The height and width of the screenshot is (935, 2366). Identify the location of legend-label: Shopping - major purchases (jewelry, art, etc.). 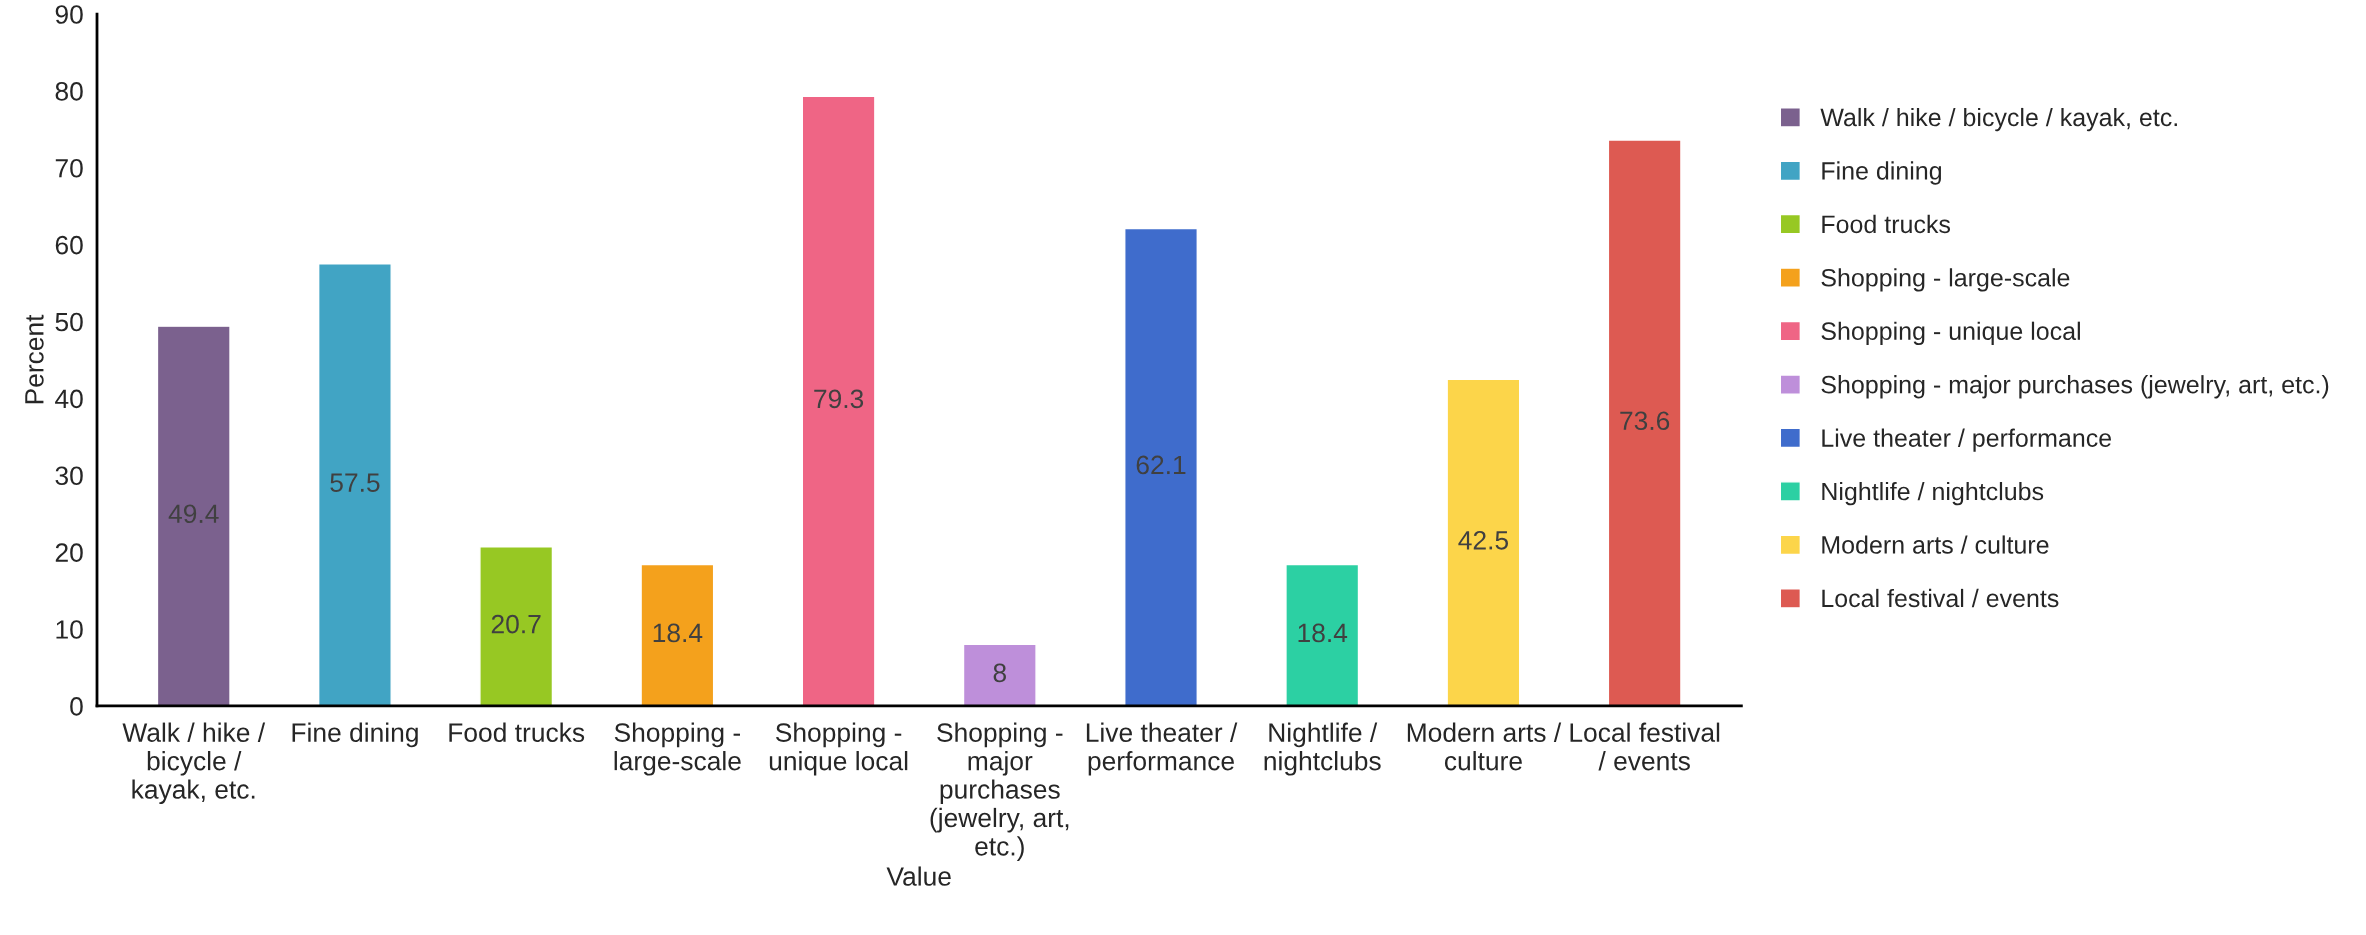
(2075, 387).